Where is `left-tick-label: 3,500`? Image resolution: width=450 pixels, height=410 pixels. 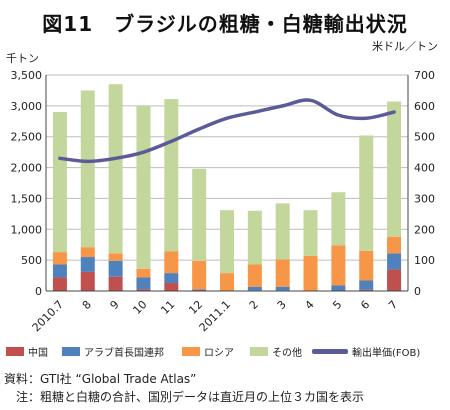
left-tick-label: 3,500 is located at coordinates (27, 75).